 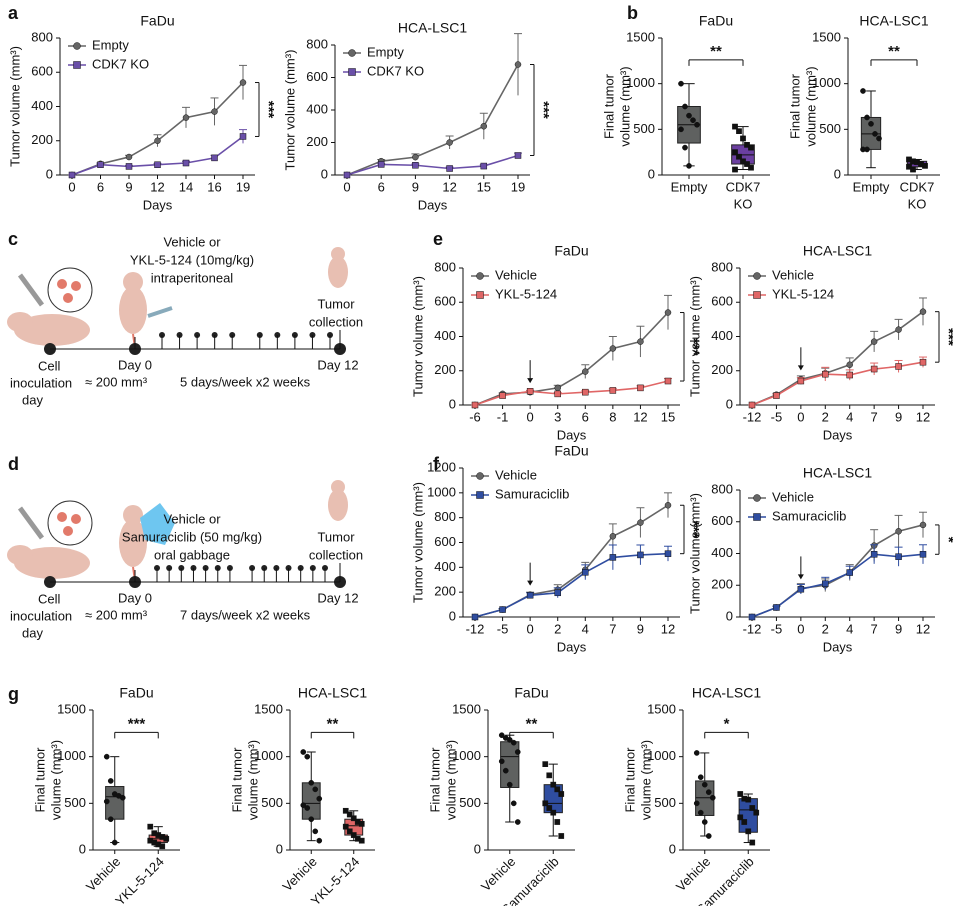 I want to click on y-tick-label: 200, so click(x=722, y=369).